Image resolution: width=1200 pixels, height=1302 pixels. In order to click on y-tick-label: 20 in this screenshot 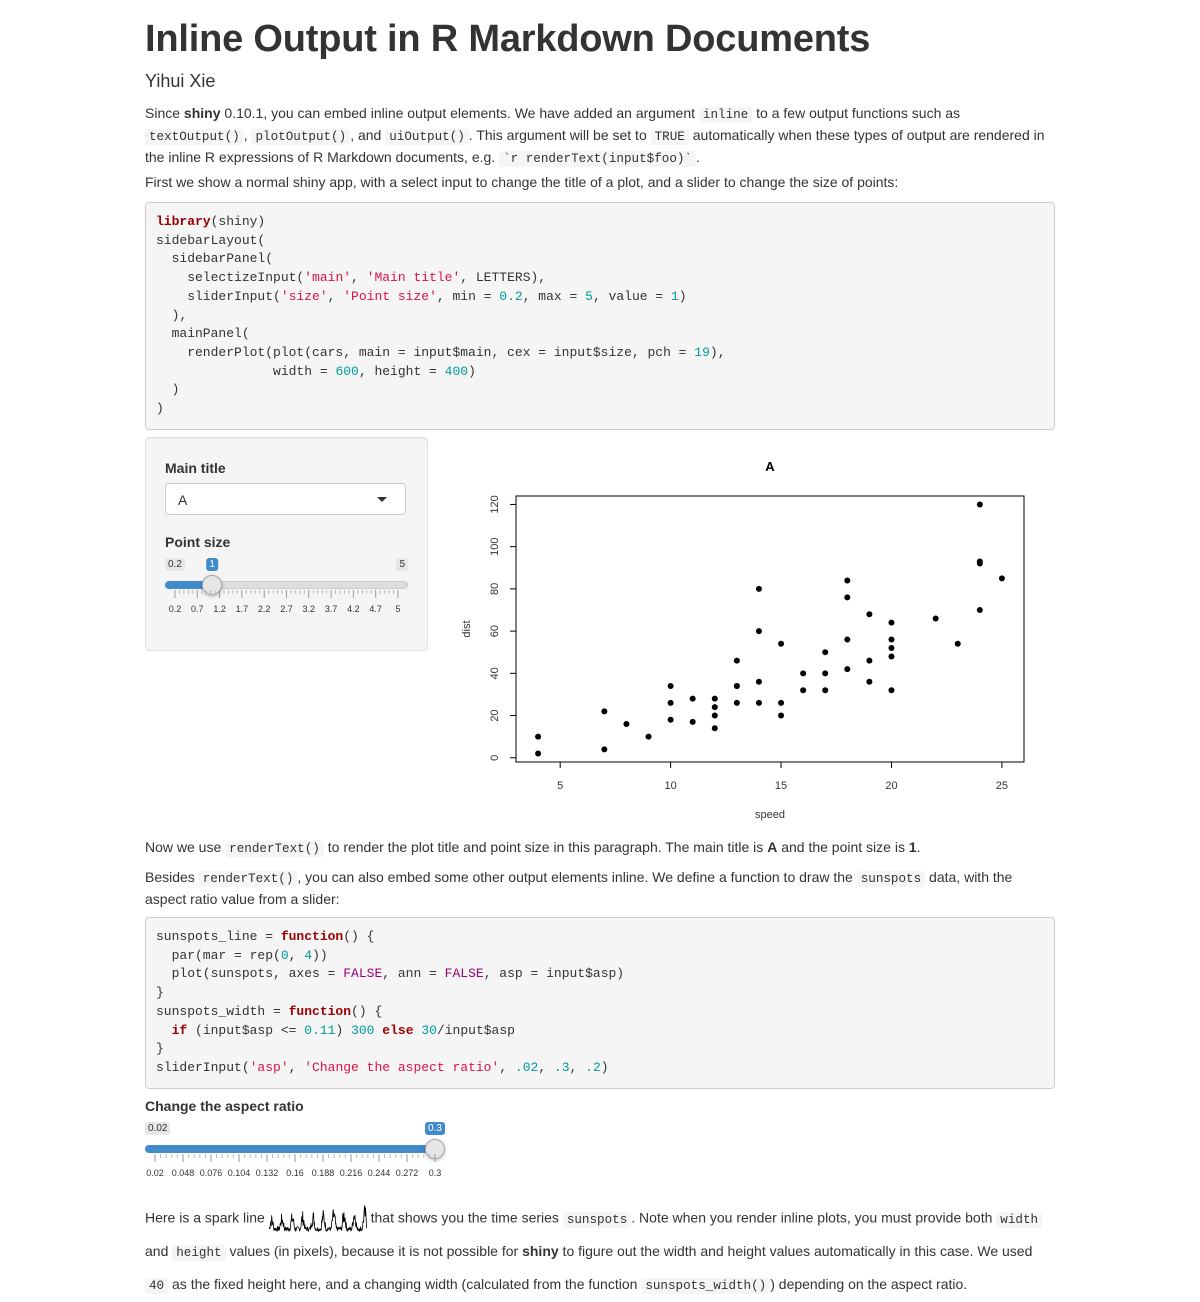, I will do `click(495, 715)`.